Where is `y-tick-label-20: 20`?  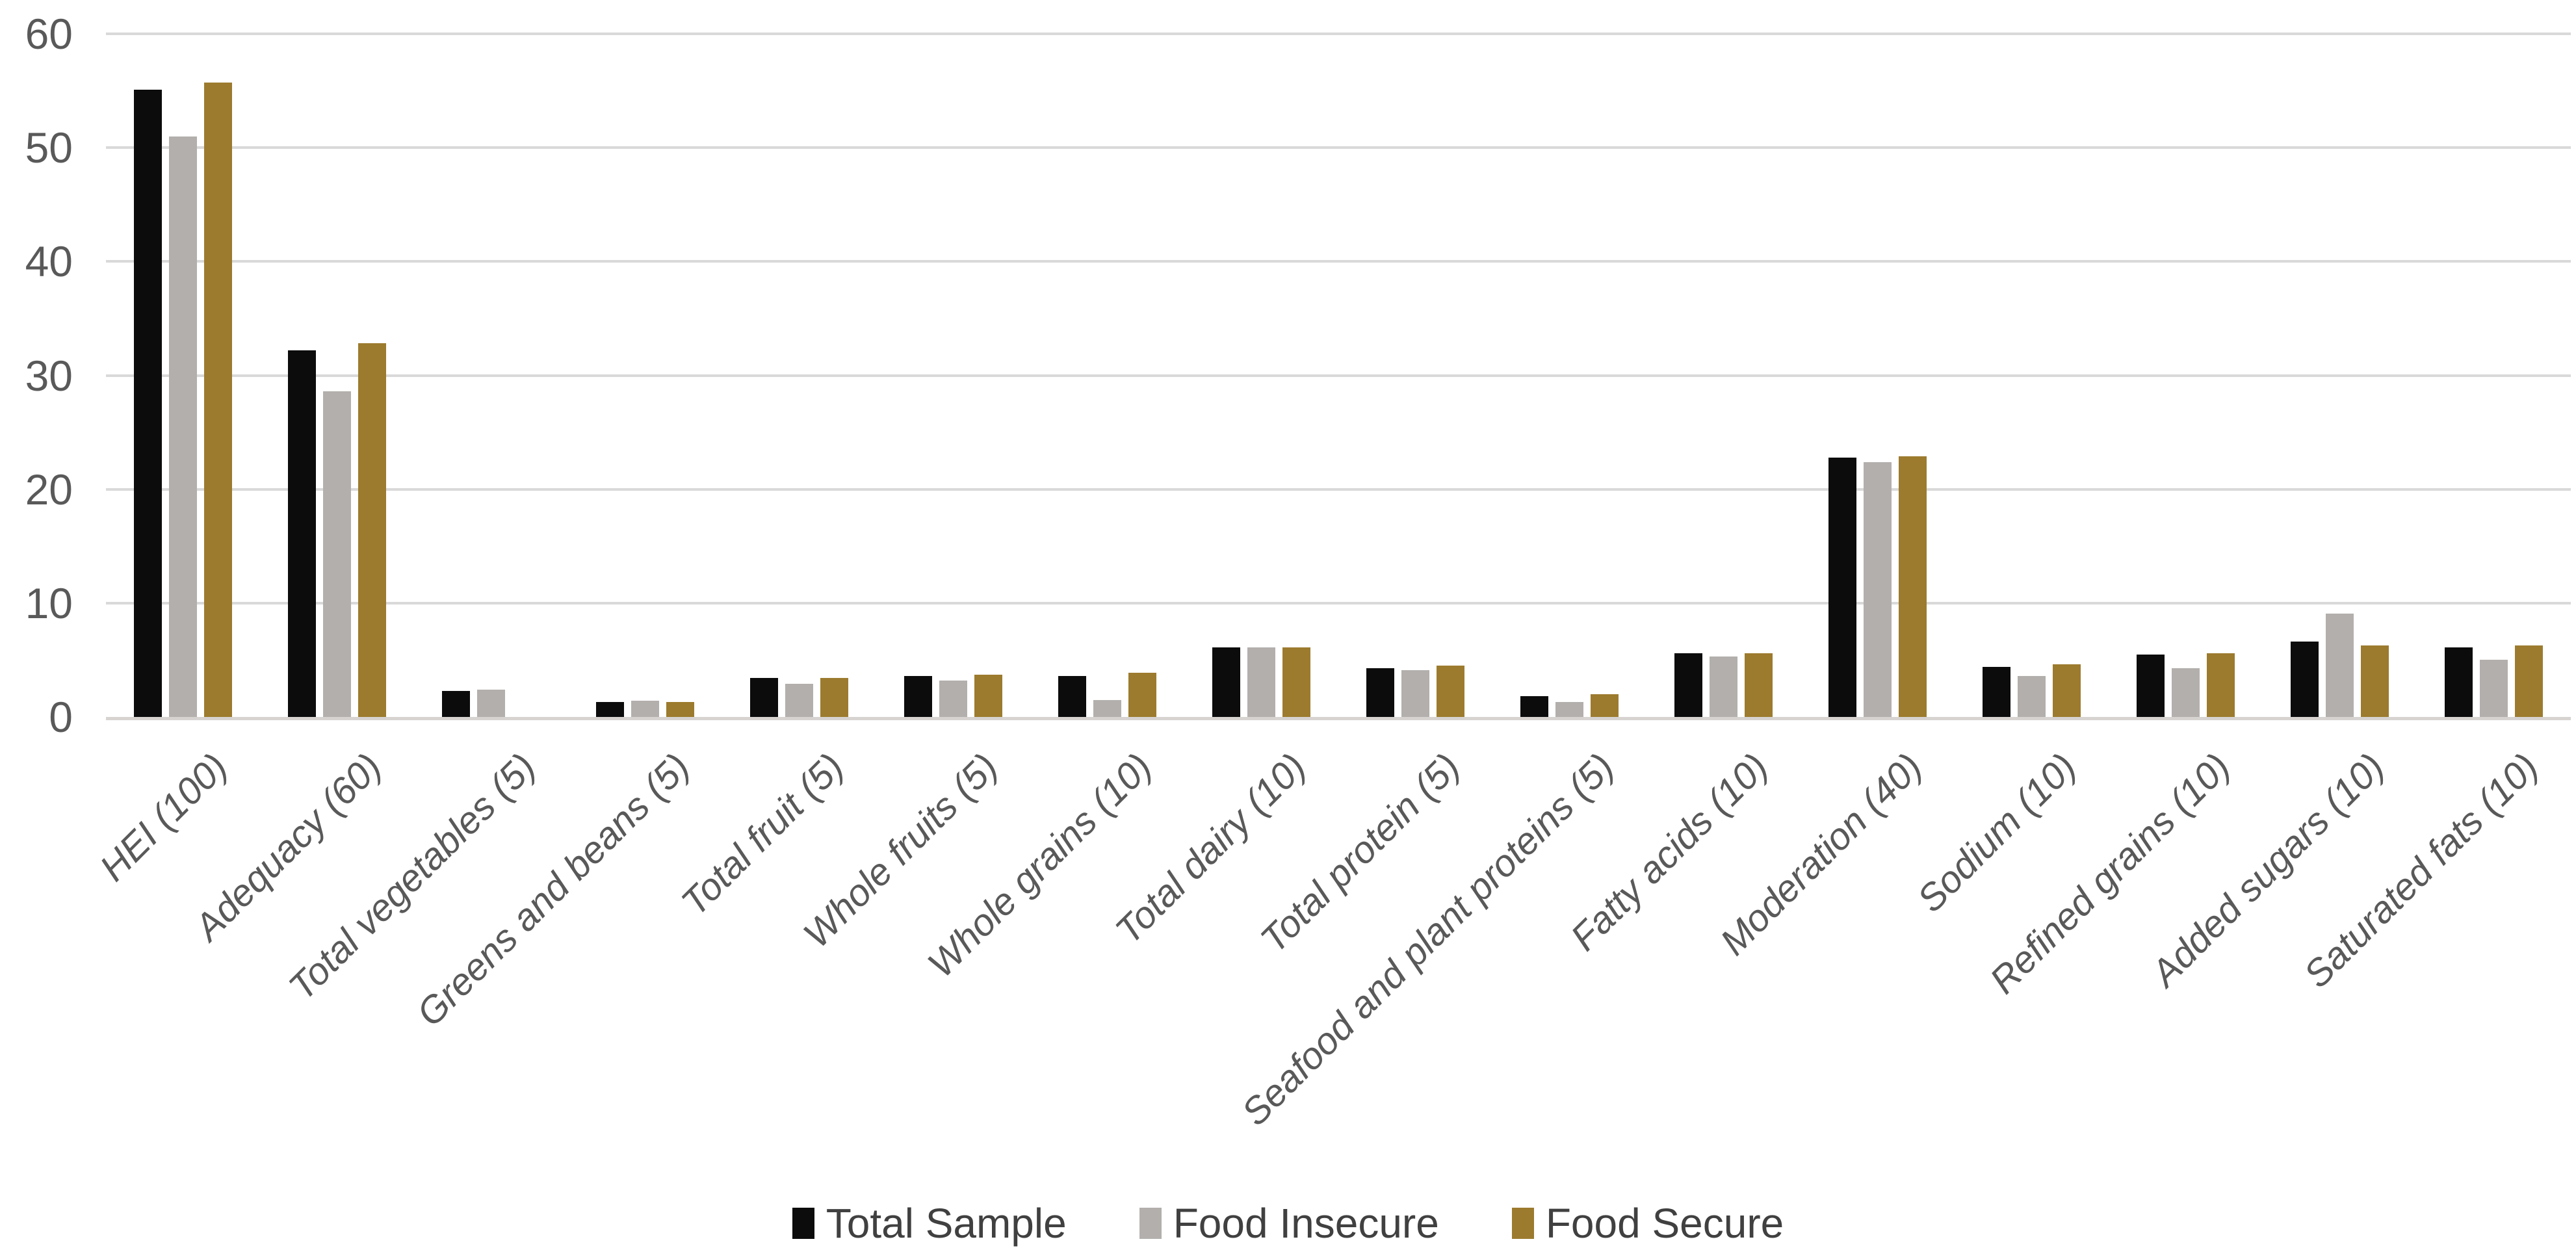 y-tick-label-20: 20 is located at coordinates (49, 489).